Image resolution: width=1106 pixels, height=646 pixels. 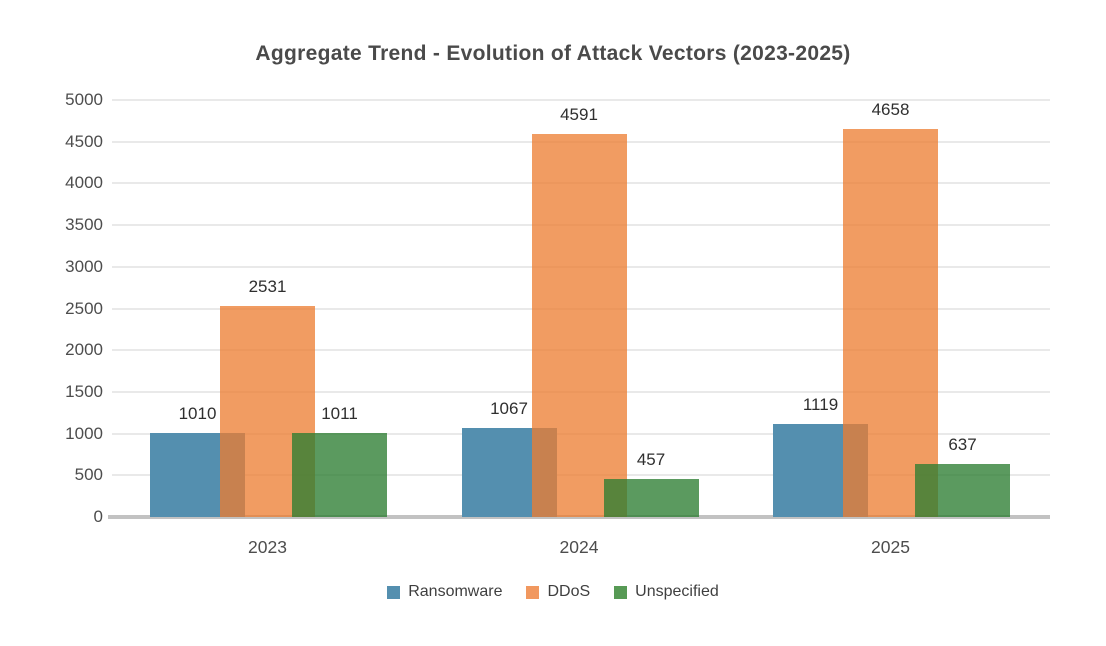 What do you see at coordinates (394, 592) in the screenshot?
I see `legend-swatch-ransomware-icon` at bounding box center [394, 592].